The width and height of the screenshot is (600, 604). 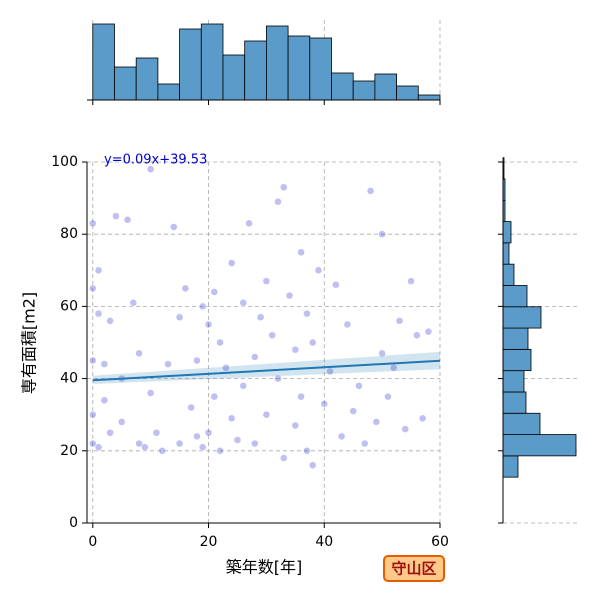 What do you see at coordinates (69, 451) in the screenshot?
I see `y-tick-label: 20` at bounding box center [69, 451].